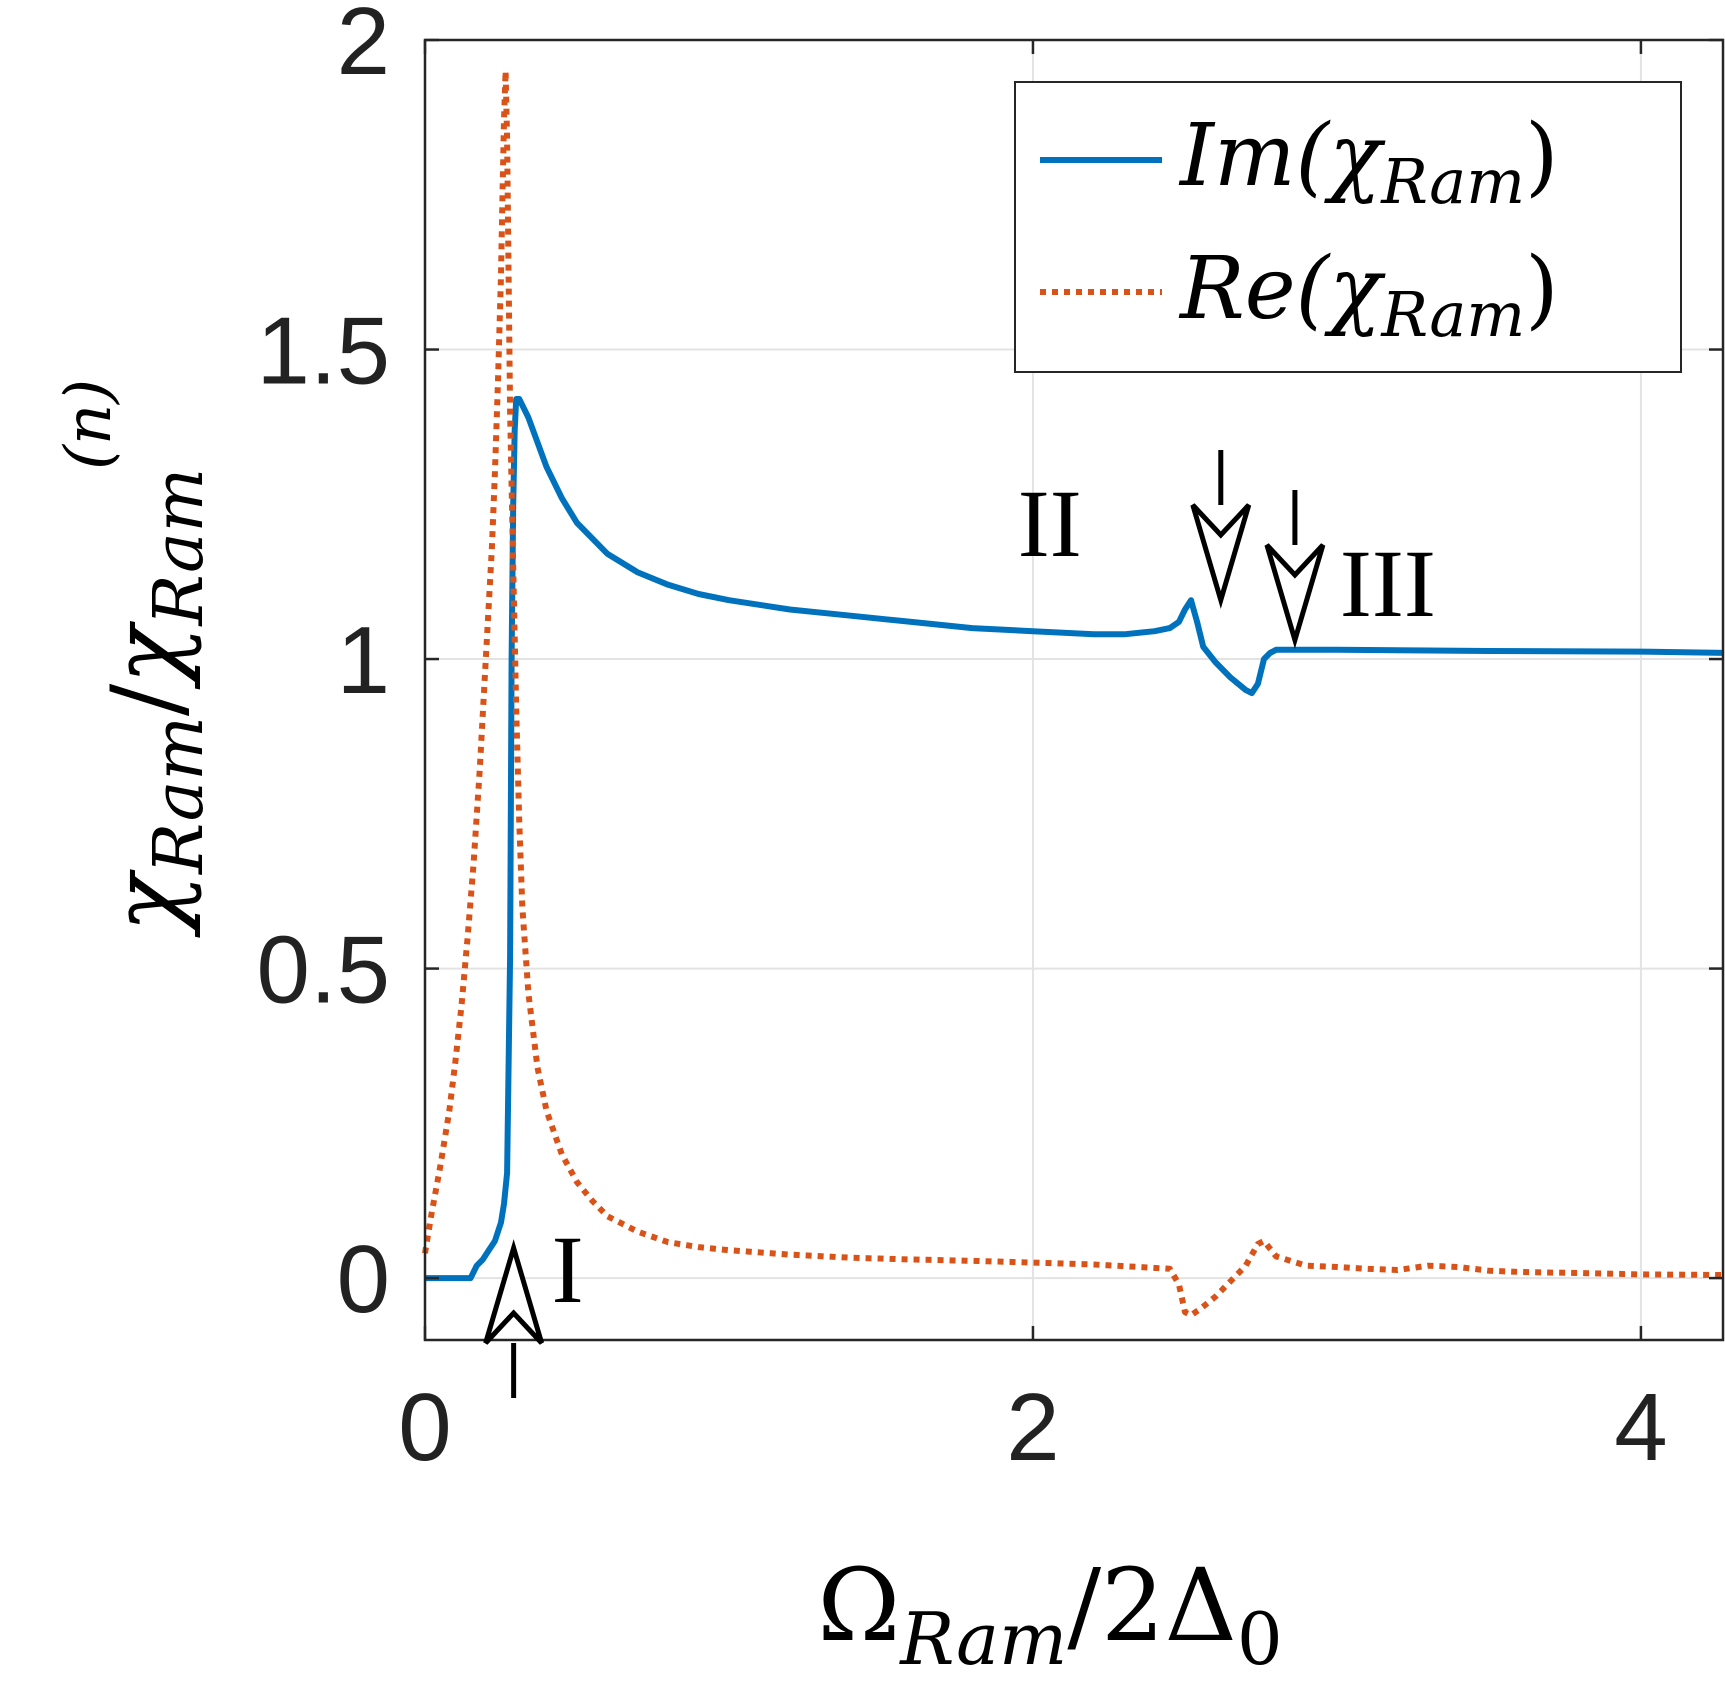 The image size is (1725, 1690). What do you see at coordinates (363, 660) in the screenshot?
I see `y-tick-label: 1` at bounding box center [363, 660].